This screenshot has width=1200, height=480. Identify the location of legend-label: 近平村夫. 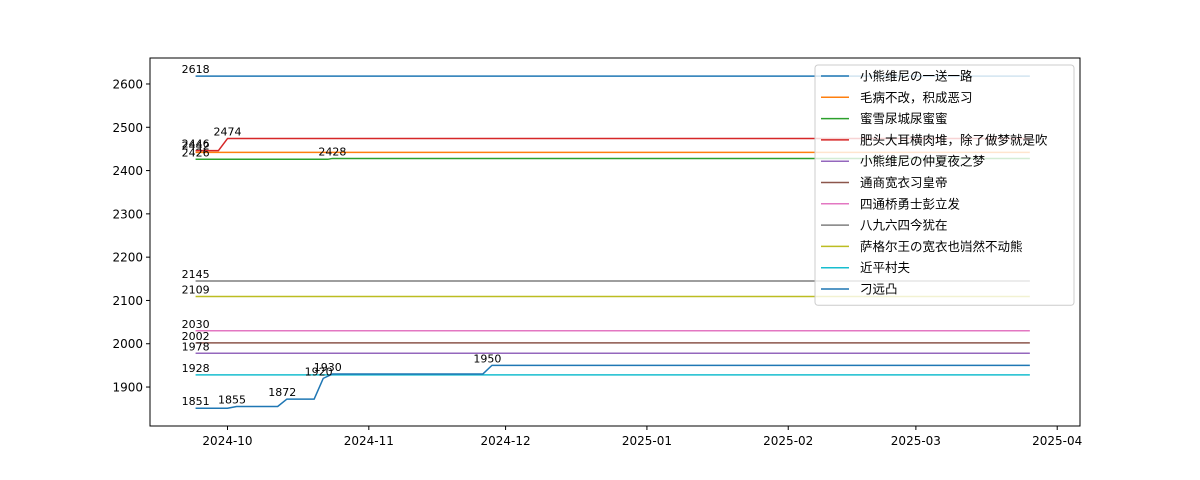
(885, 267).